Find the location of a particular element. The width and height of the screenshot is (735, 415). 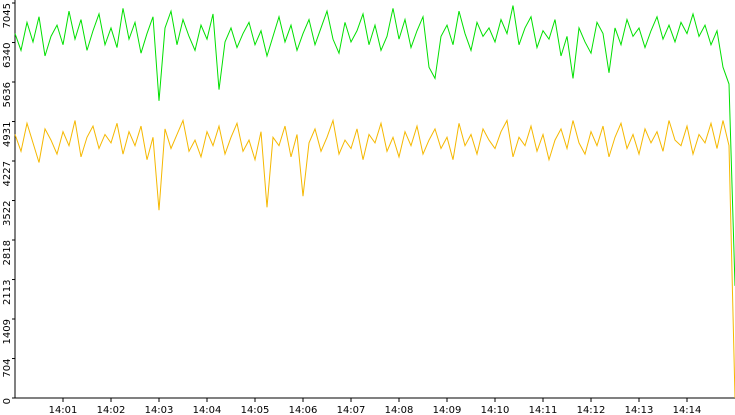

x-tick-label: 14:03 is located at coordinates (159, 410).